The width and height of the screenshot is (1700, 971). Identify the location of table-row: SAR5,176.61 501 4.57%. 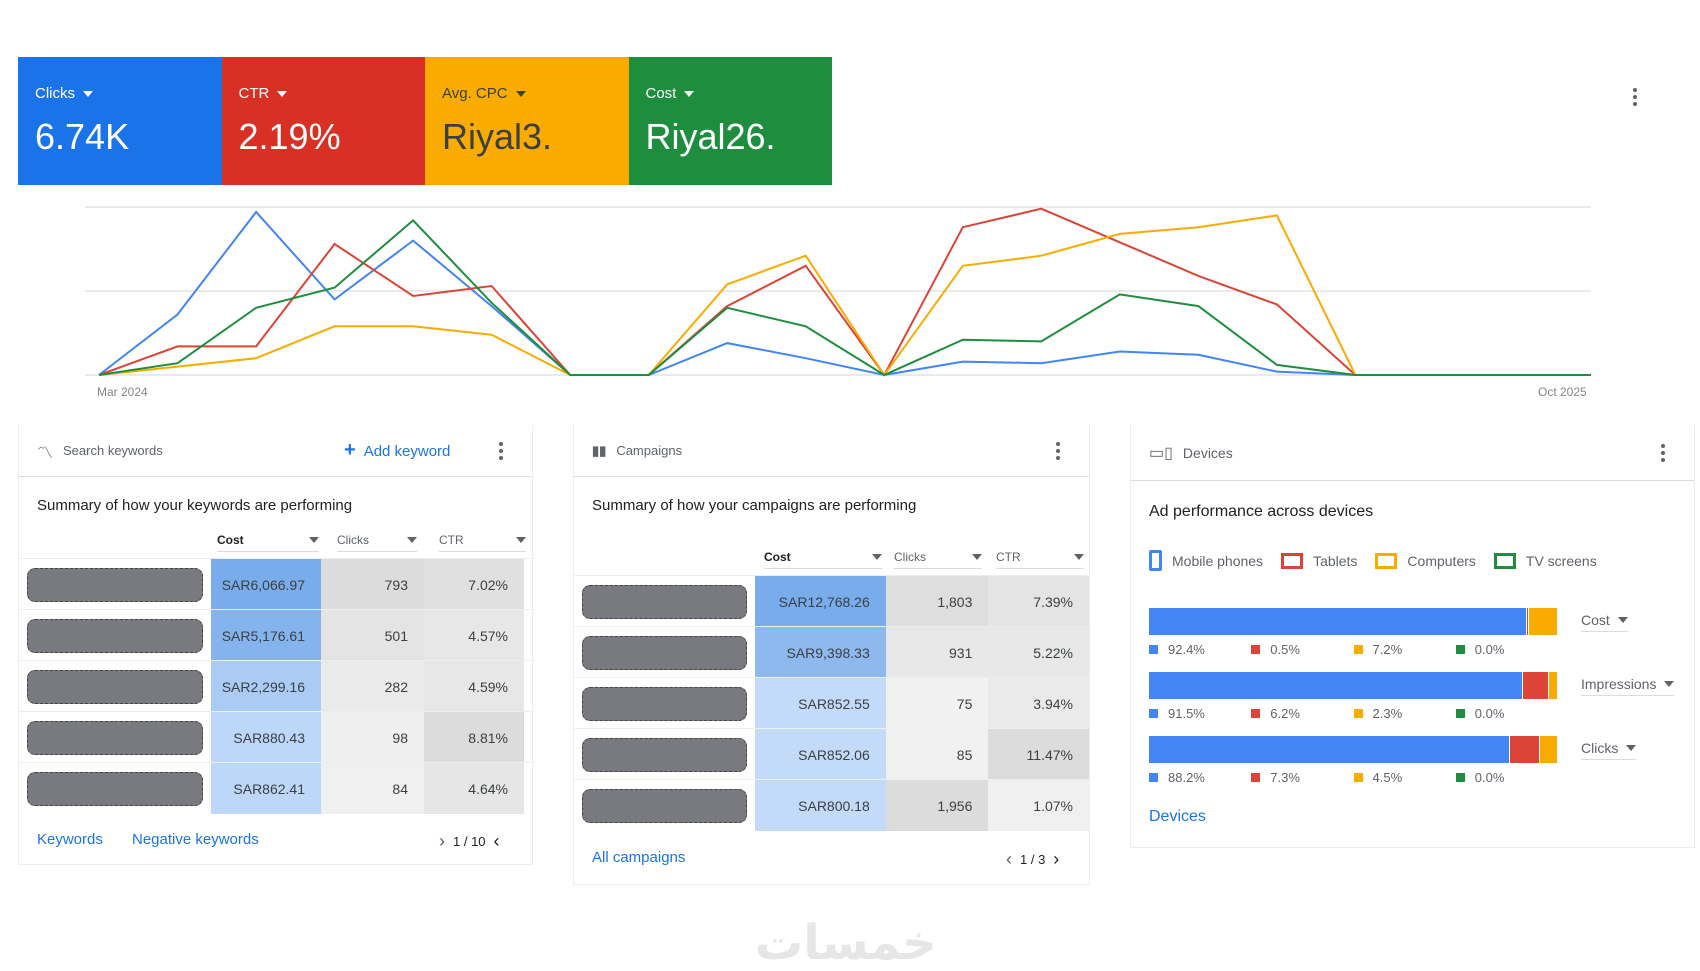
(275, 635).